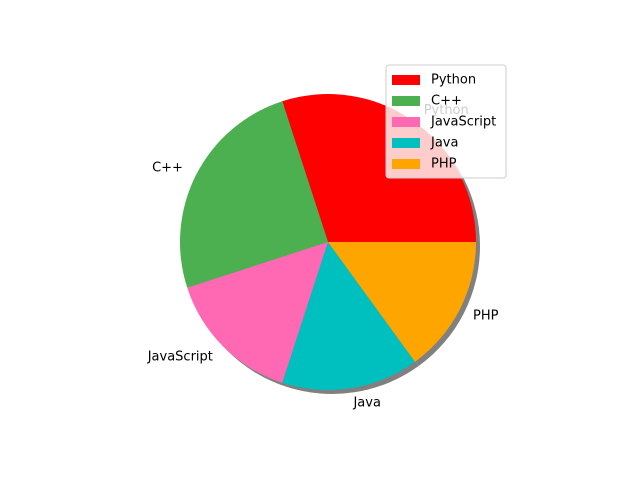 Image resolution: width=640 pixels, height=480 pixels. What do you see at coordinates (180, 357) in the screenshot?
I see `slice-label-javascript: JavaScript` at bounding box center [180, 357].